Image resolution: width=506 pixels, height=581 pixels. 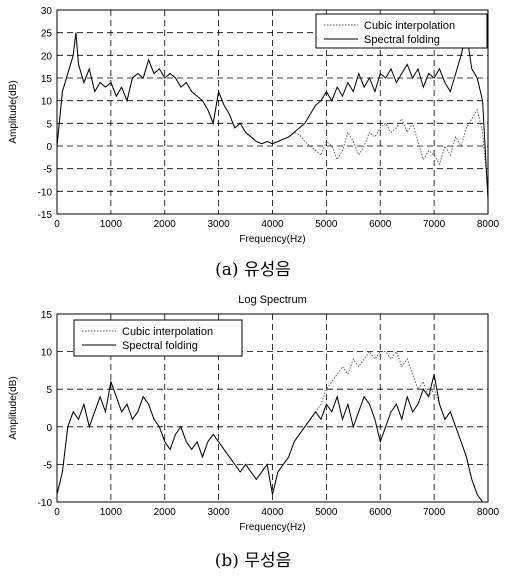 I want to click on y-tick-label: -15, so click(x=45, y=215).